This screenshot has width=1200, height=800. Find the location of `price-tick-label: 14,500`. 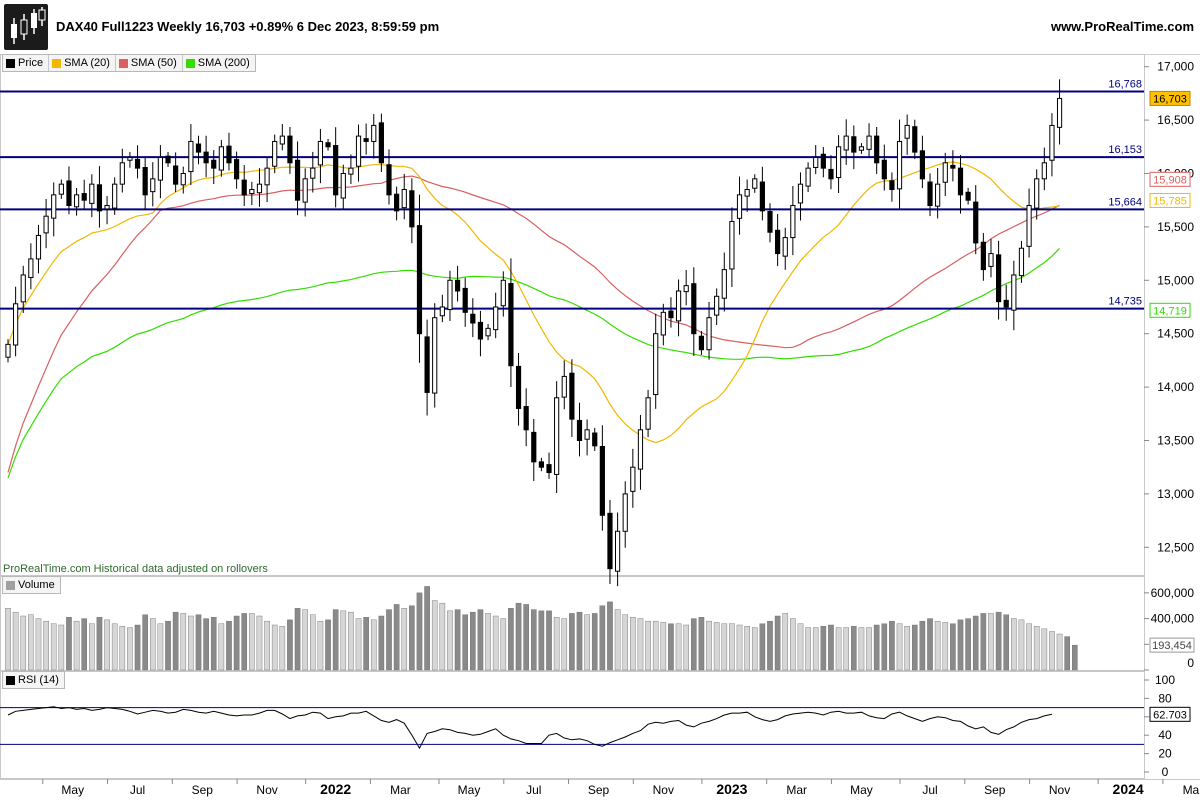

price-tick-label: 14,500 is located at coordinates (1175, 334).